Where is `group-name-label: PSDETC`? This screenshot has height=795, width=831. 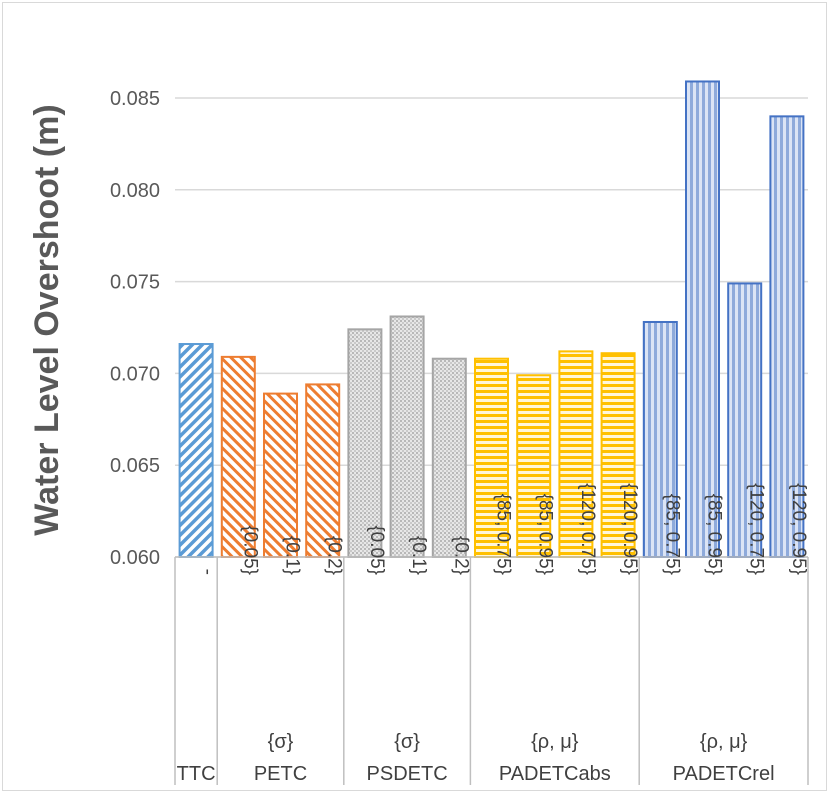 group-name-label: PSDETC is located at coordinates (407, 774).